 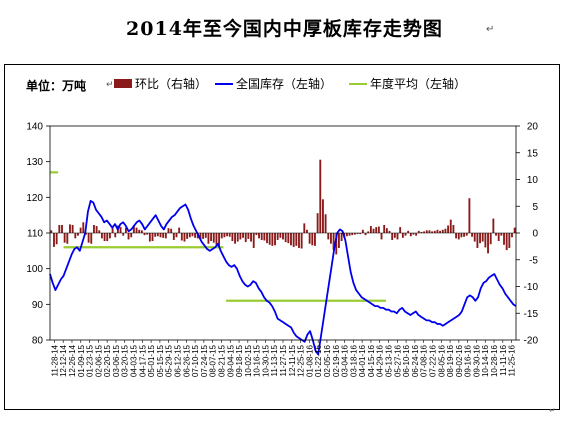 I want to click on x-tick-label: 01-23-15, so click(x=90, y=360).